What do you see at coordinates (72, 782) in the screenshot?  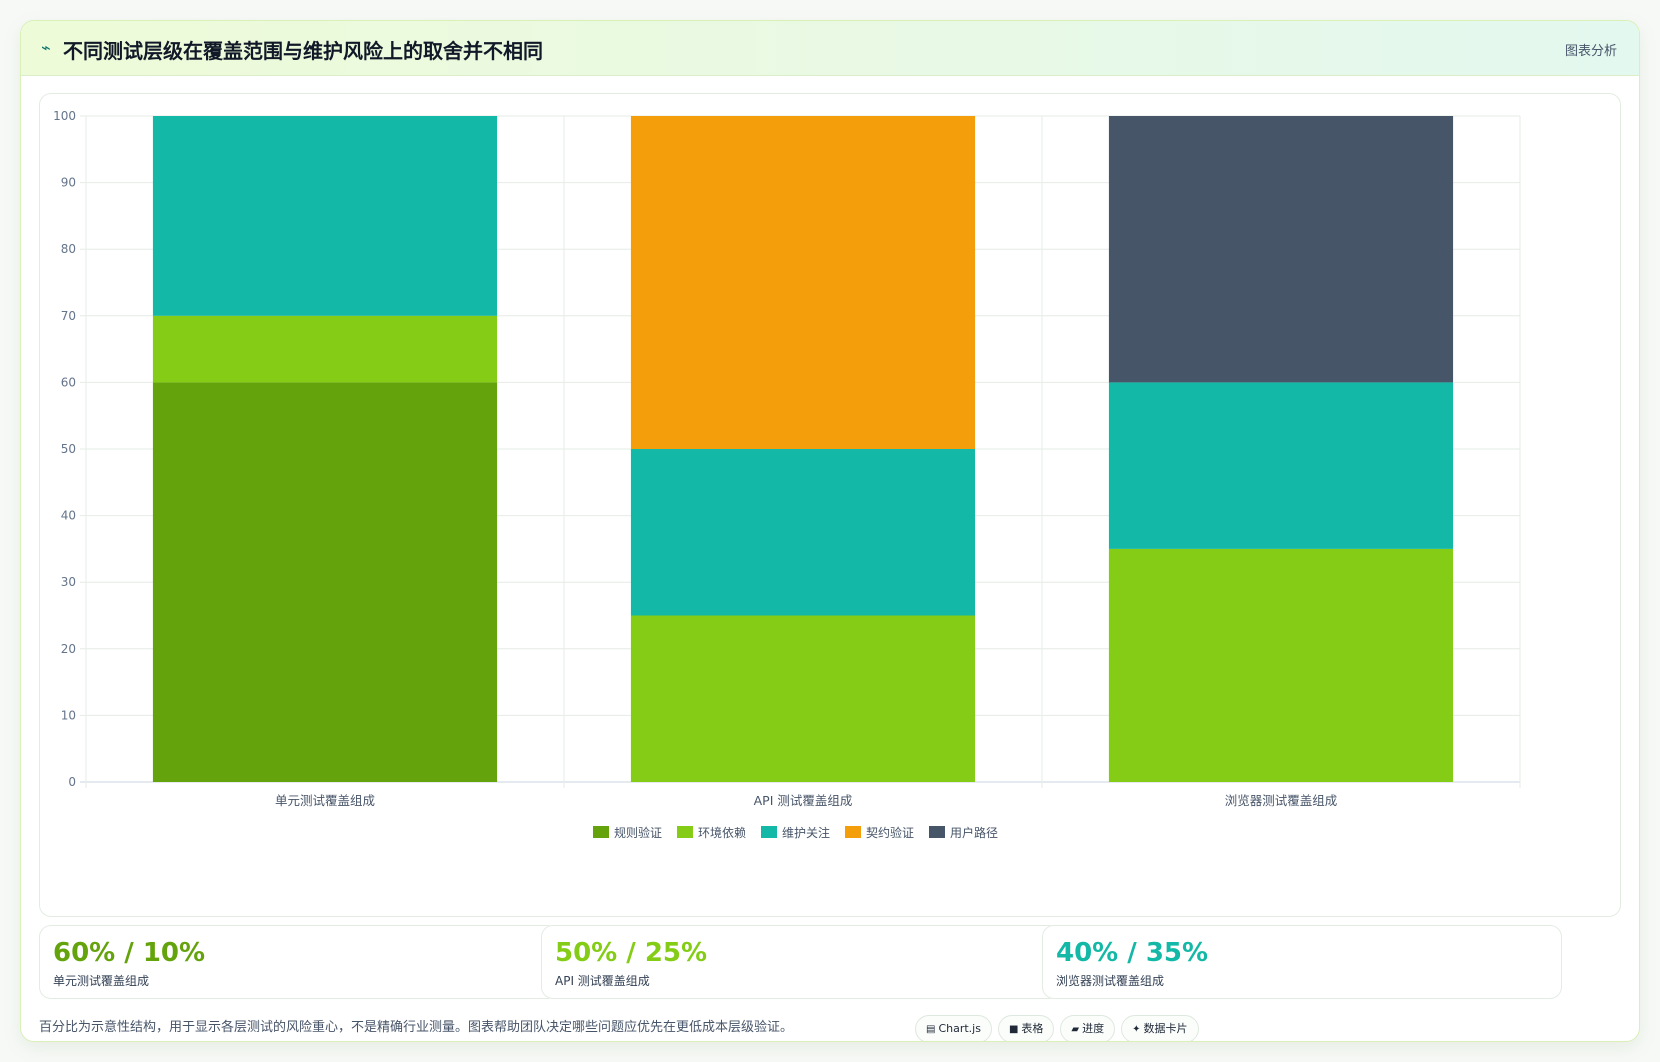 I see `y-tick-label: 0` at bounding box center [72, 782].